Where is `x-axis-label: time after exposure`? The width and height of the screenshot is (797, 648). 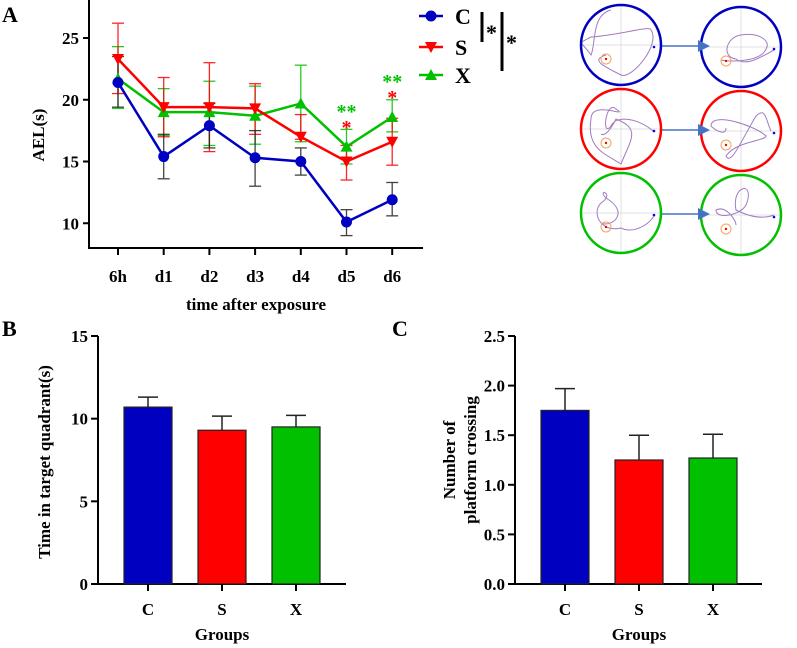
x-axis-label: time after exposure is located at coordinates (256, 304).